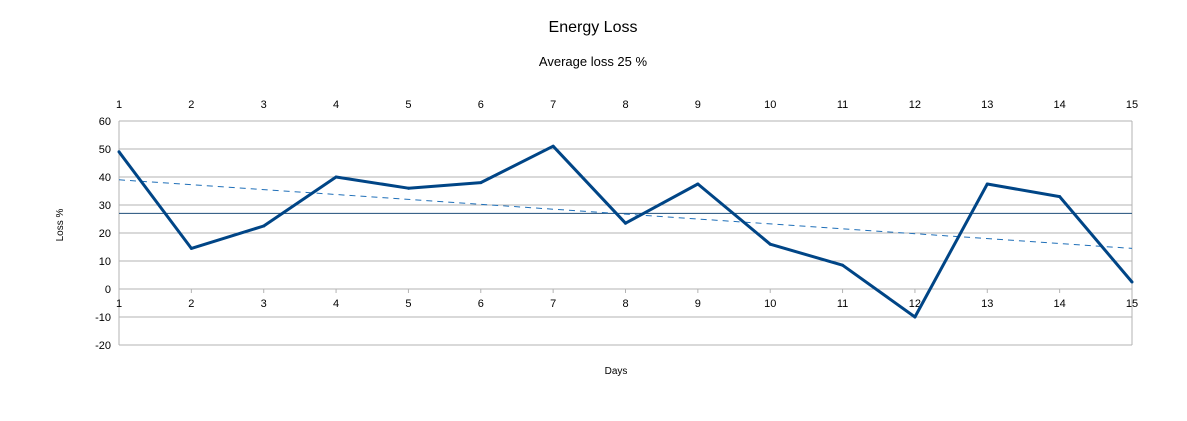 This screenshot has width=1187, height=421. What do you see at coordinates (553, 304) in the screenshot?
I see `x-tick-label-axis: 7` at bounding box center [553, 304].